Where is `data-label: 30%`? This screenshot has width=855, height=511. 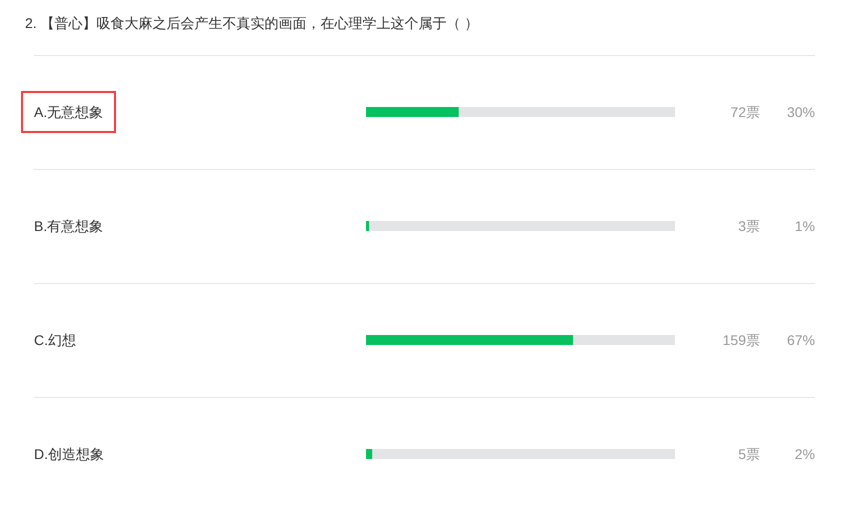 data-label: 30% is located at coordinates (800, 112).